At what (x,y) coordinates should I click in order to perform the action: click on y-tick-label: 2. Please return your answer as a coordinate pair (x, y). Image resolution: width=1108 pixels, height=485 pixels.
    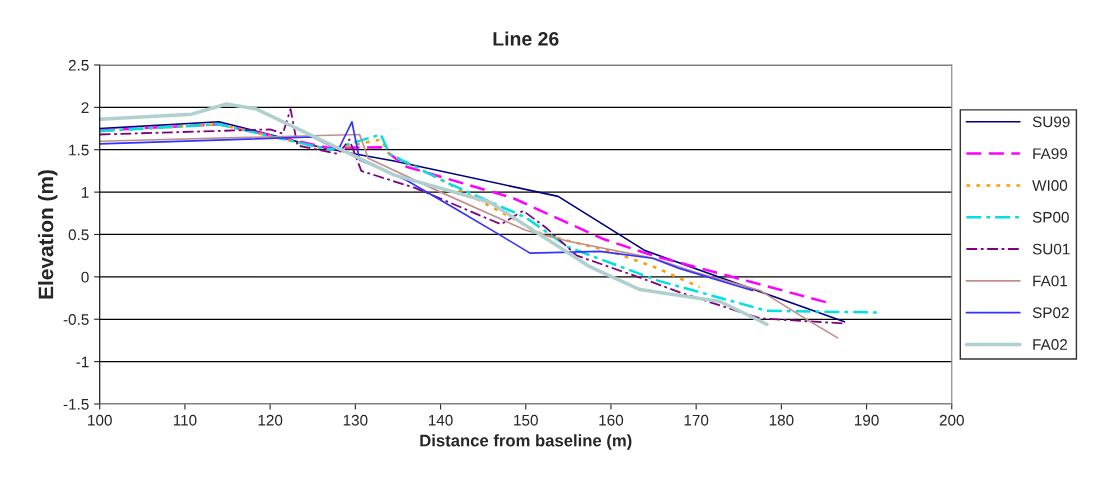
    Looking at the image, I should click on (85, 107).